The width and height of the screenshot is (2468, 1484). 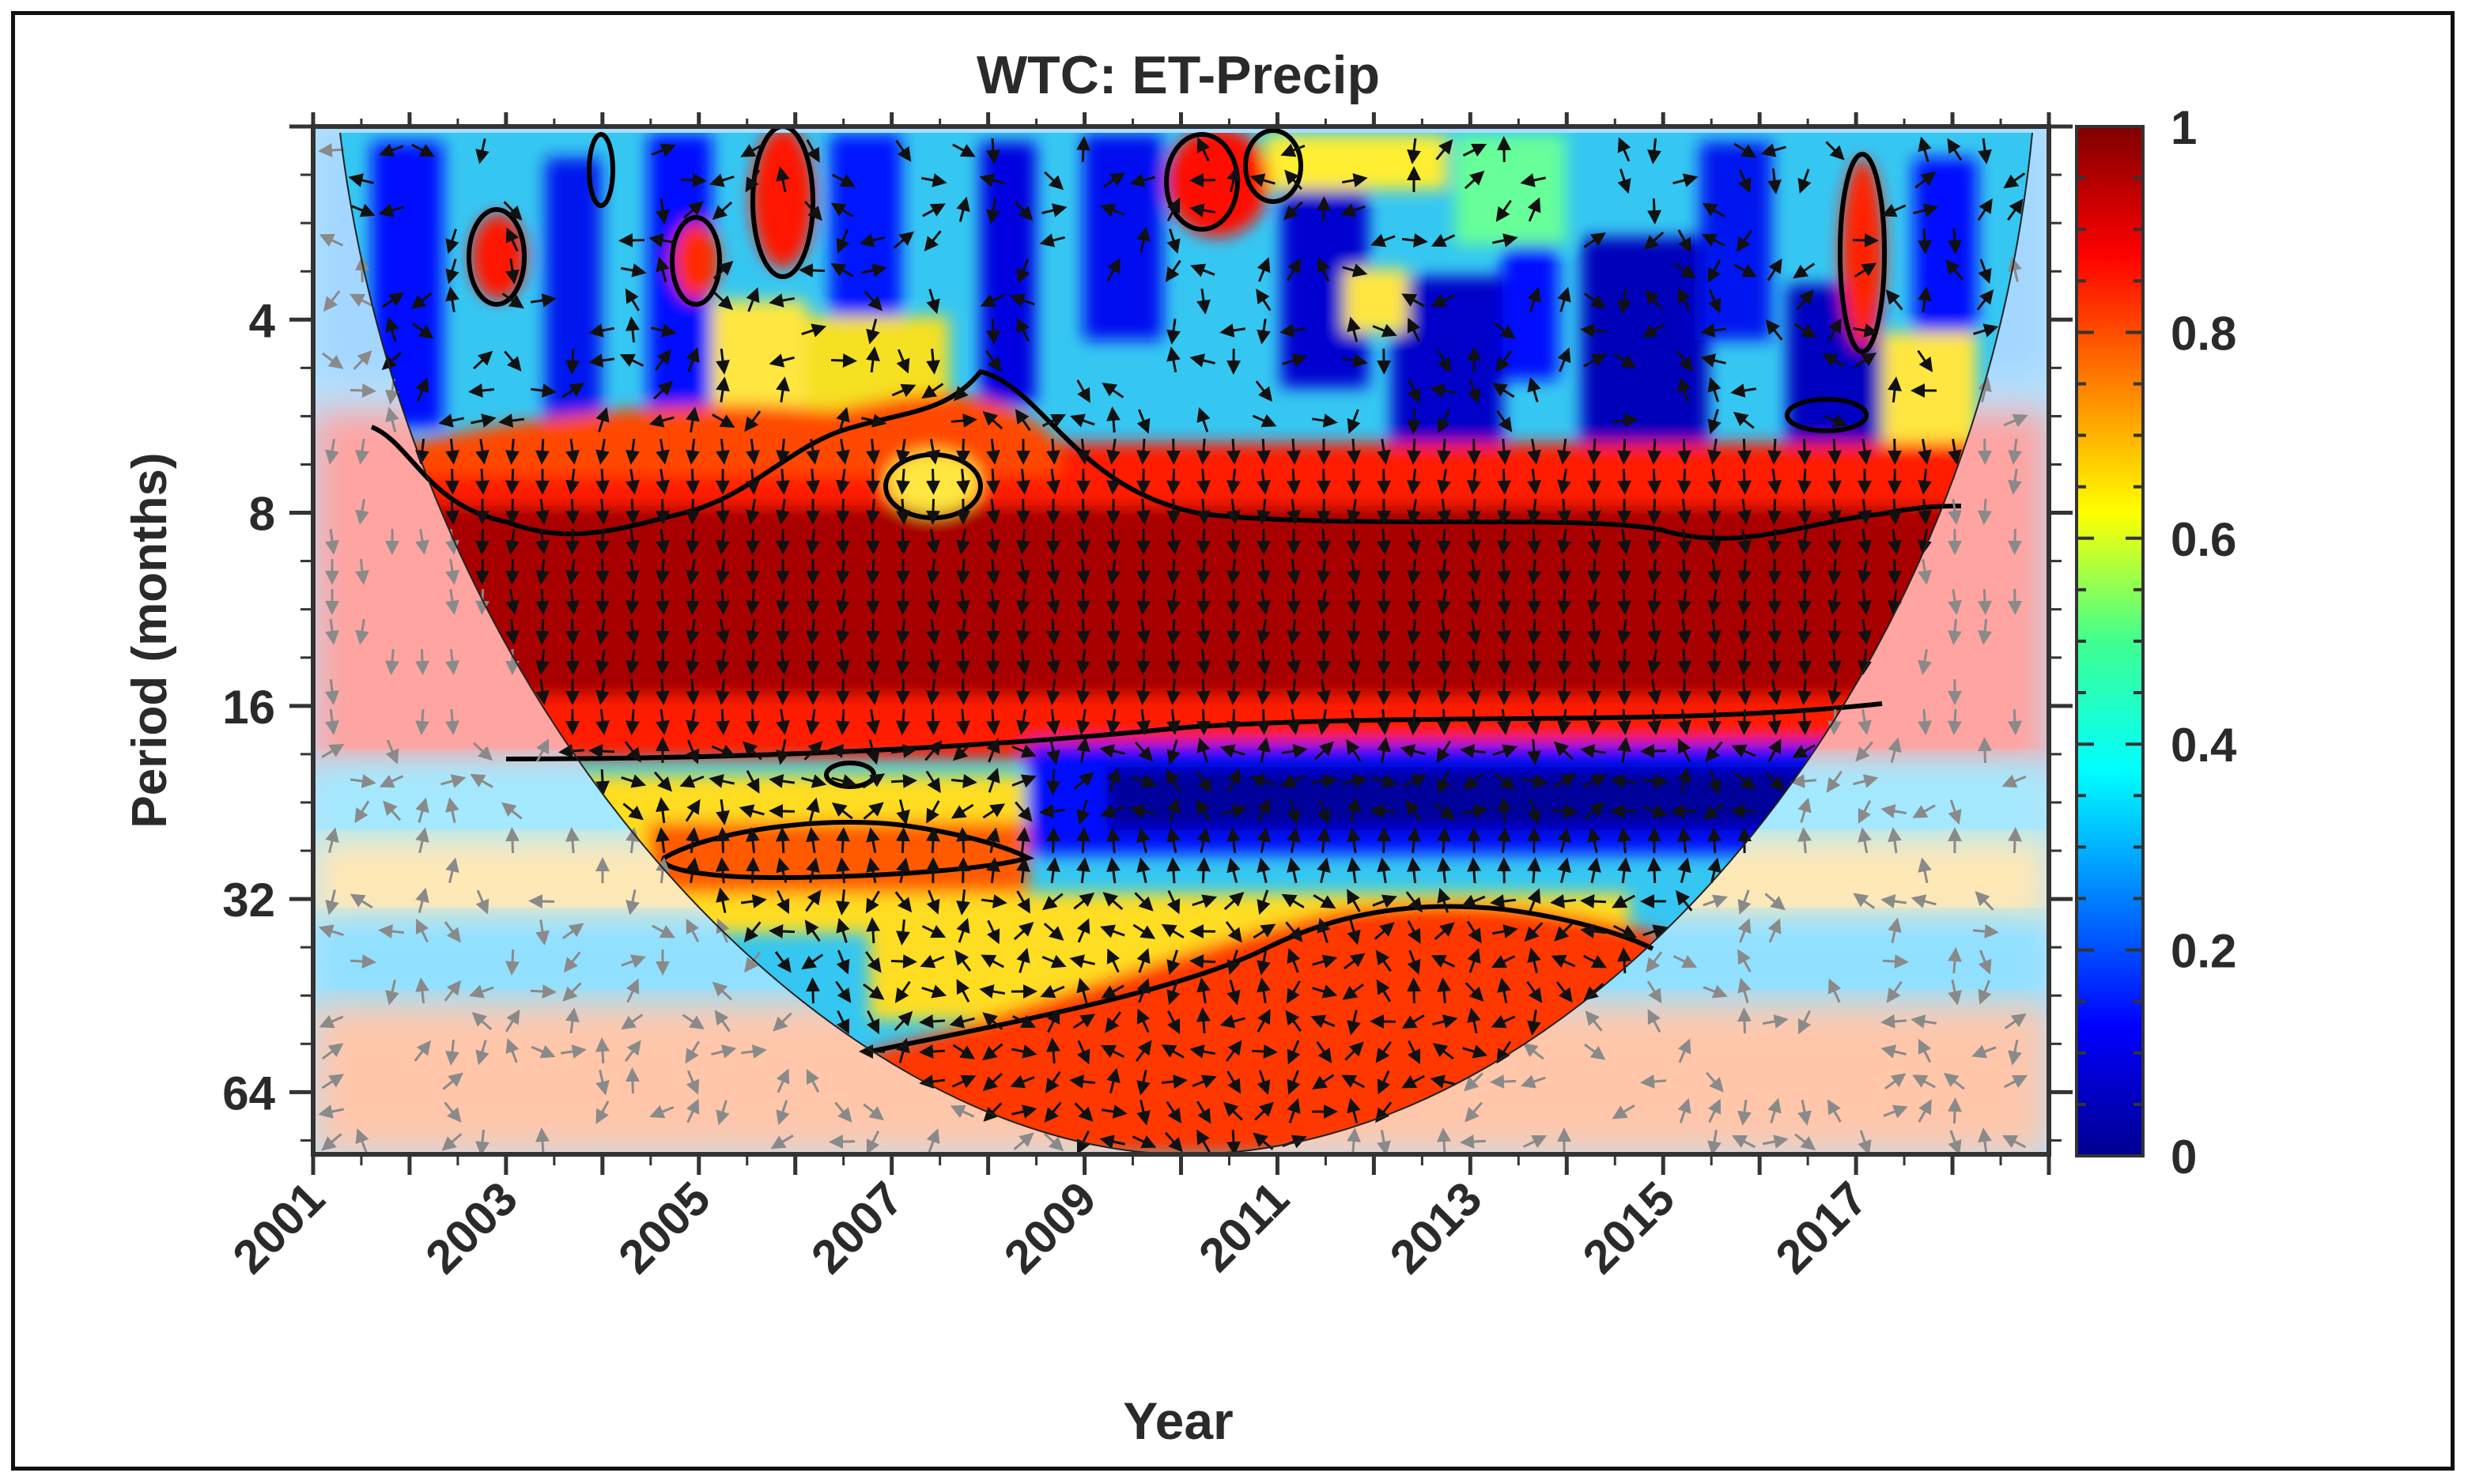 What do you see at coordinates (1436, 1228) in the screenshot?
I see `x-tick-label: 2013` at bounding box center [1436, 1228].